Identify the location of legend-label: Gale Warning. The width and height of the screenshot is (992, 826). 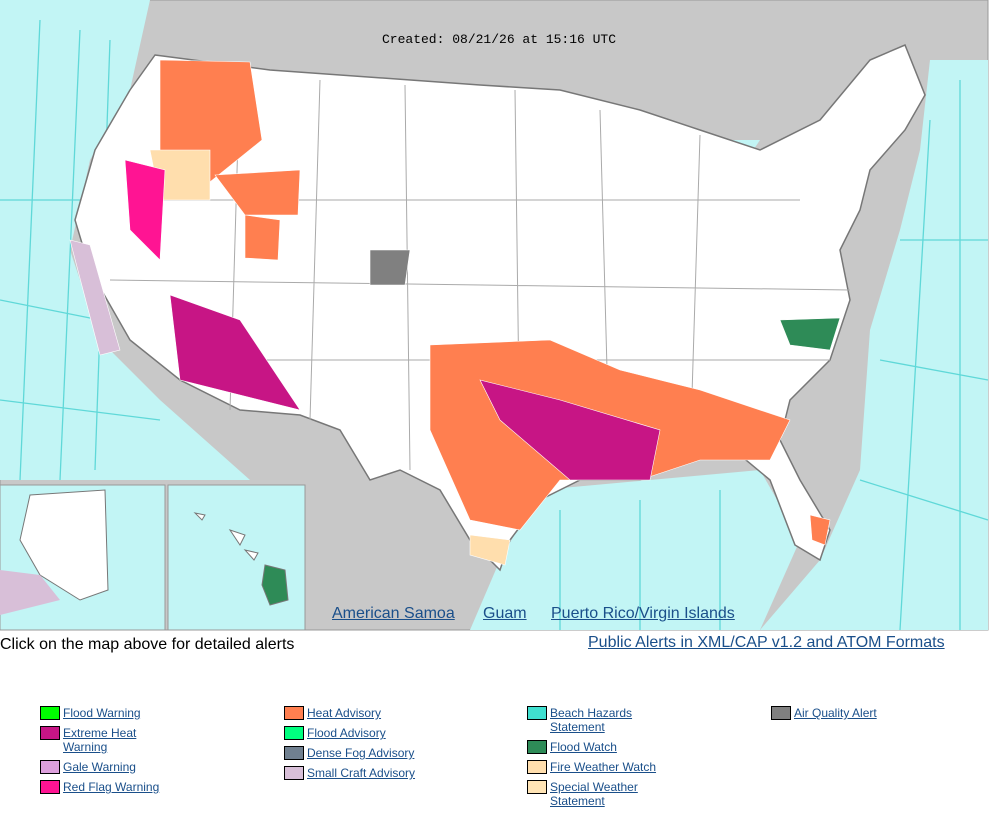
(99, 767).